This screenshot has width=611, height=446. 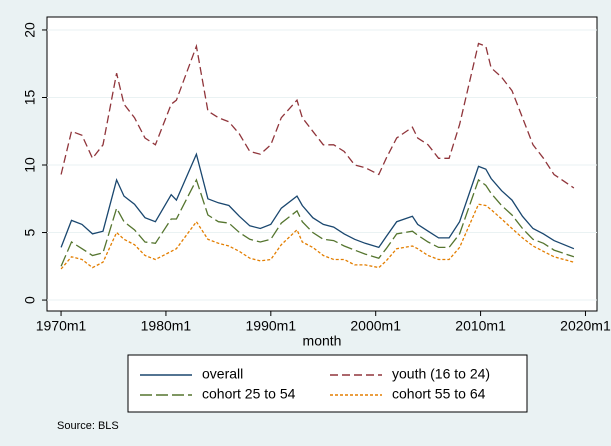 I want to click on x-axis-title: month, so click(x=322, y=341).